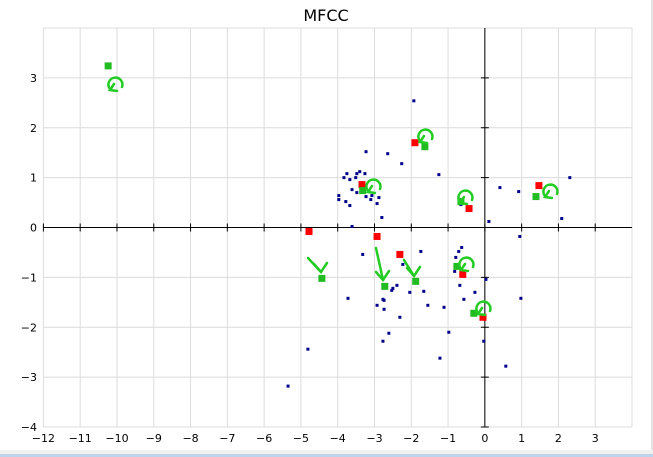  What do you see at coordinates (448, 438) in the screenshot?
I see `x-tick-label: −1` at bounding box center [448, 438].